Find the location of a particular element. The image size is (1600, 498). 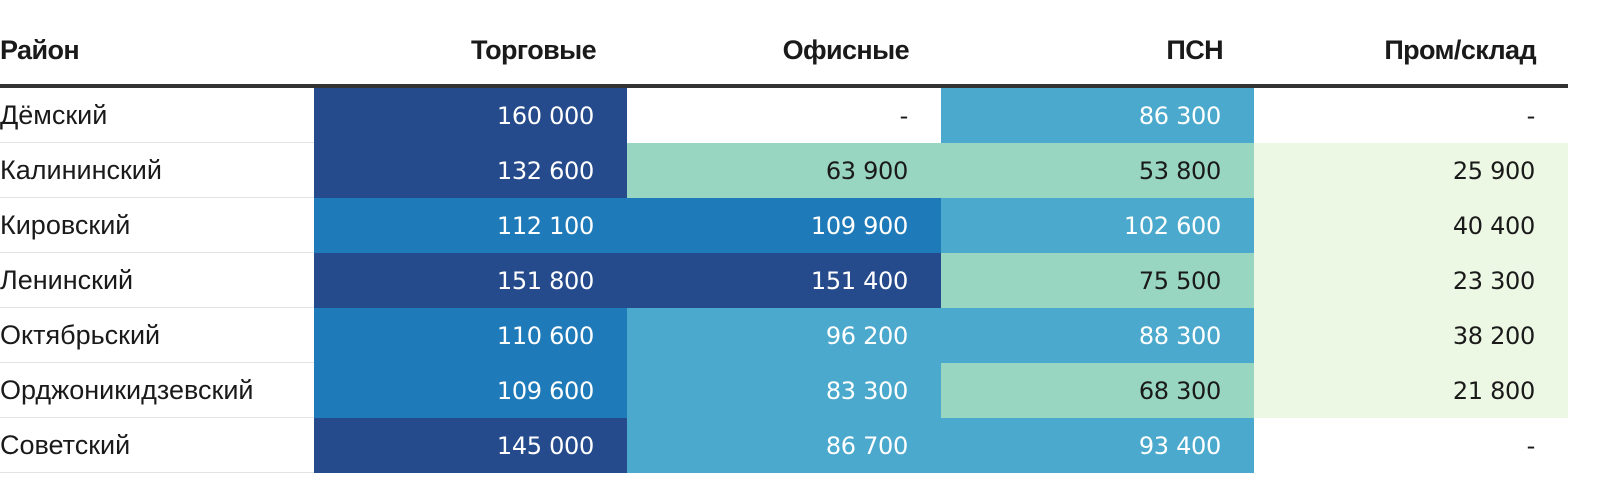

heat-cell-retail: 151 800 is located at coordinates (470, 280).